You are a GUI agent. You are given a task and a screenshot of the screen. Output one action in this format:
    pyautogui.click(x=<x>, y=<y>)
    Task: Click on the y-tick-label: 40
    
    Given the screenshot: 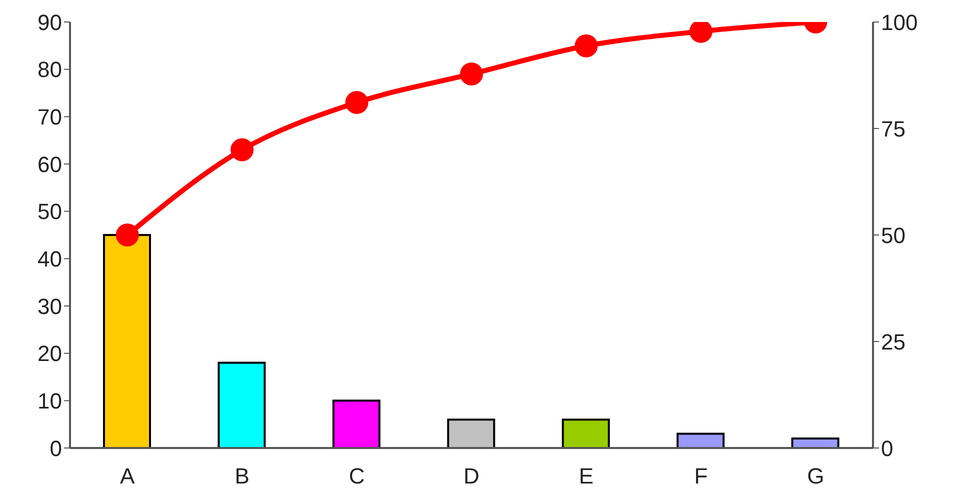 What is the action you would take?
    pyautogui.click(x=50, y=259)
    